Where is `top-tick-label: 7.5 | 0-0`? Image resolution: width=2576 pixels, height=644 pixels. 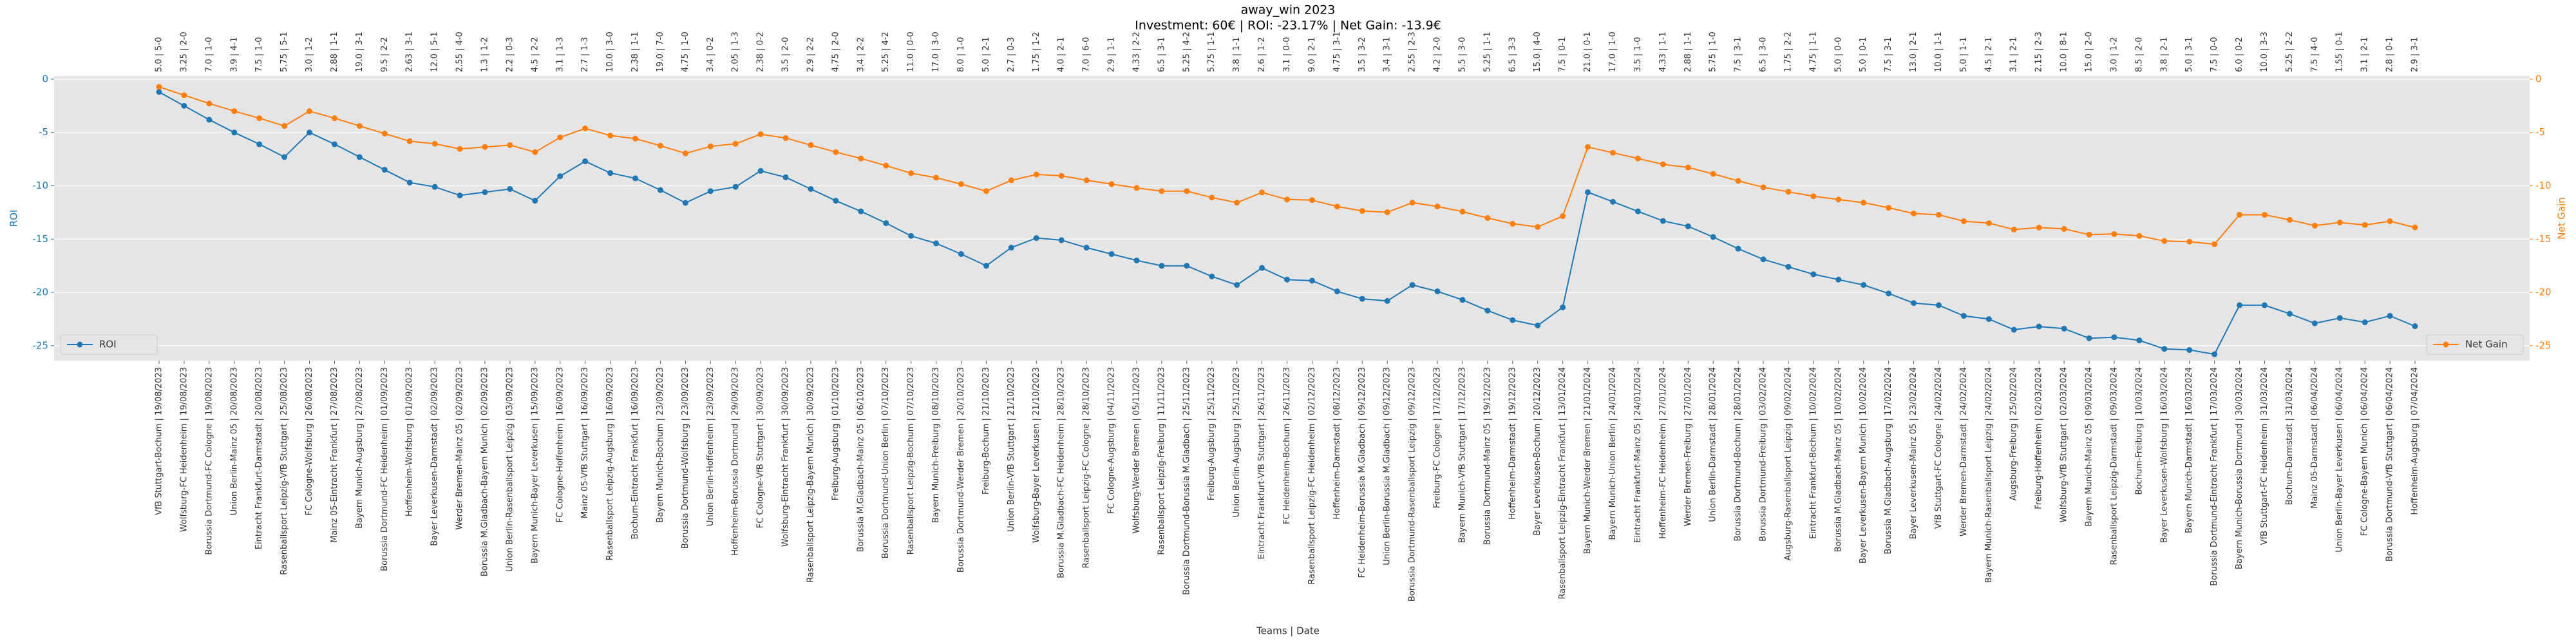 top-tick-label: 7.5 | 0-0 is located at coordinates (2214, 54).